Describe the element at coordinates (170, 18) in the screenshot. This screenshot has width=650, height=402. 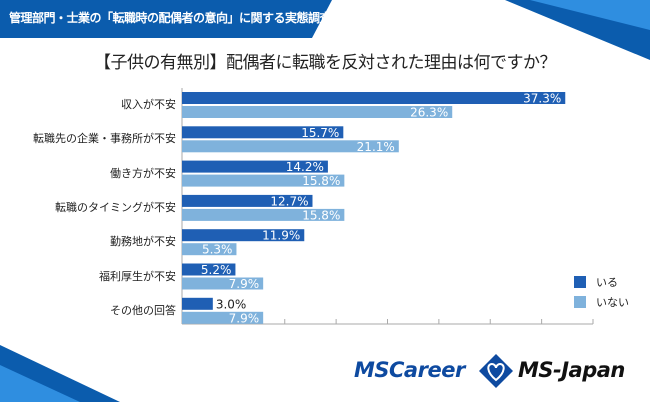
I see `header-title: 管理部門・士業の「転職時の配偶者の意向」に関する実態調査` at that location.